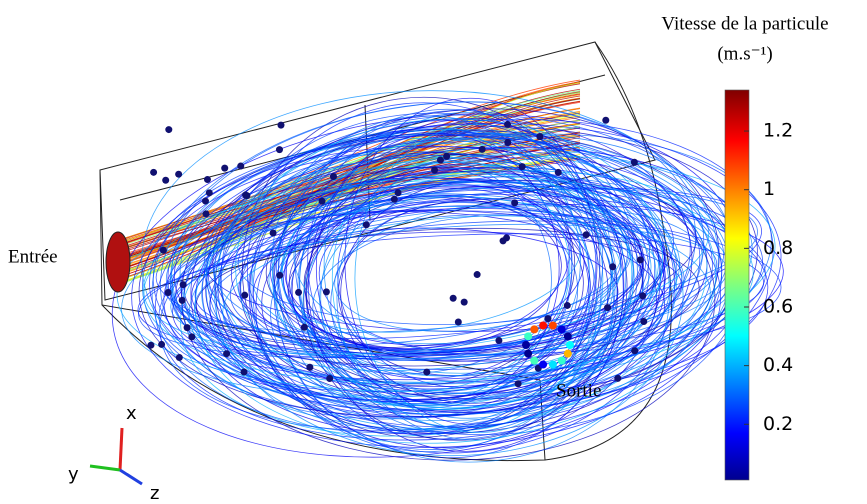 This screenshot has height=504, width=867. I want to click on tick-label: 0.8, so click(778, 248).